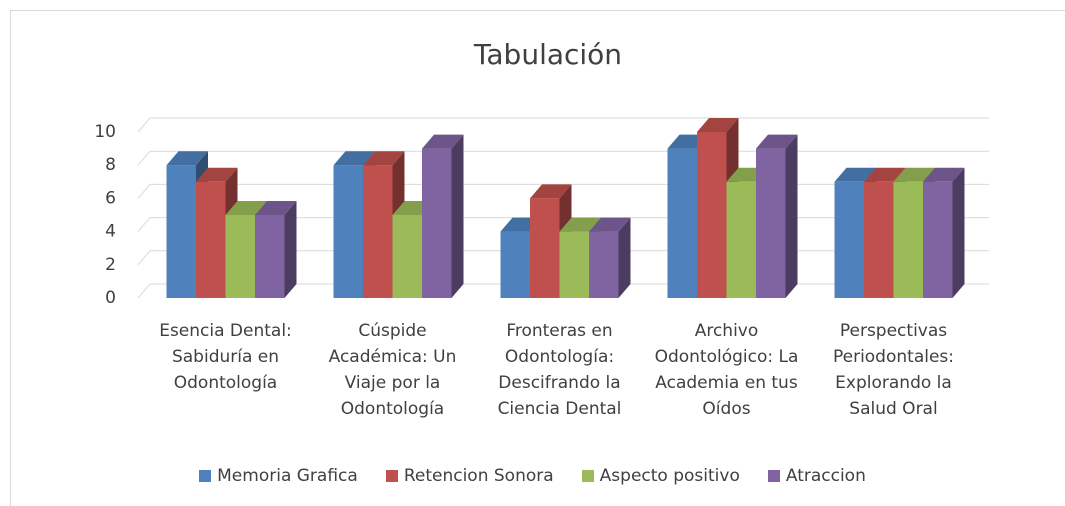 The width and height of the screenshot is (1065, 506). What do you see at coordinates (287, 476) in the screenshot?
I see `legend-label: Memoria Grafica` at bounding box center [287, 476].